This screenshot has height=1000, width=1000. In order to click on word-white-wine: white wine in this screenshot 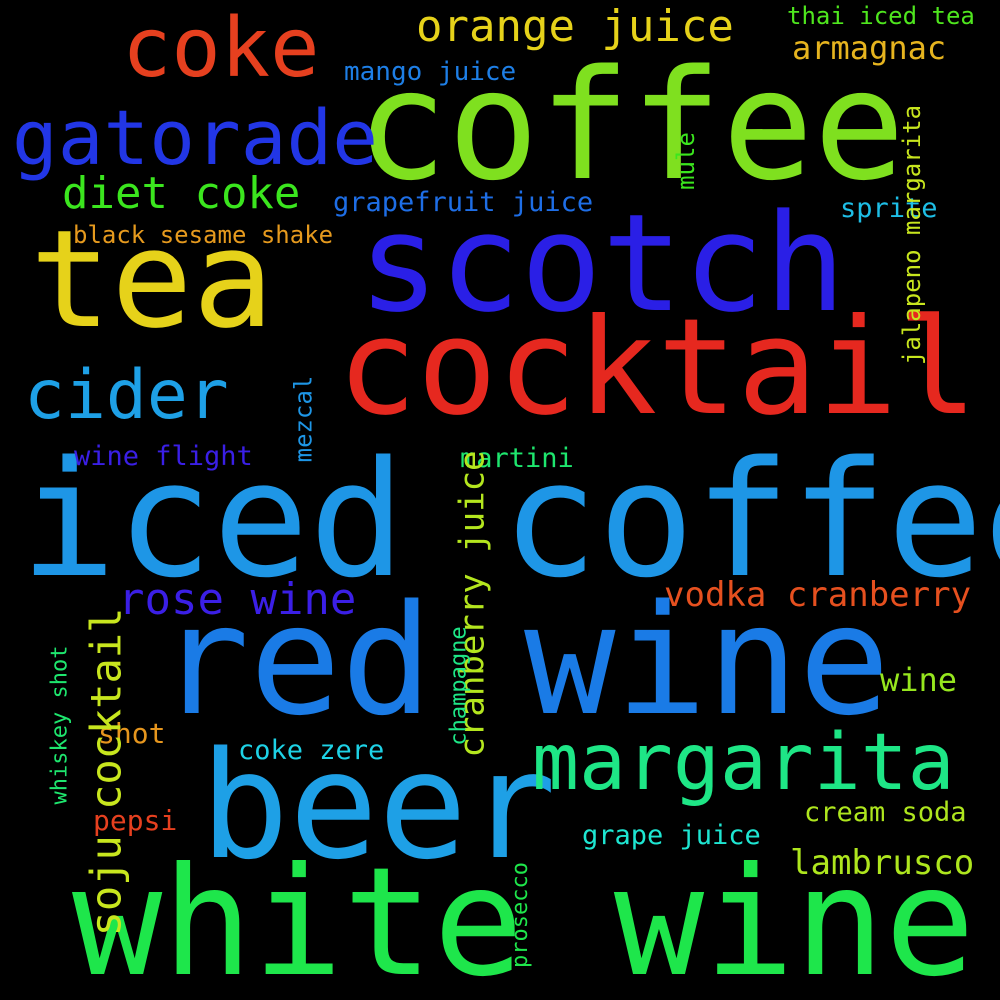, I will do `click(524, 918)`.